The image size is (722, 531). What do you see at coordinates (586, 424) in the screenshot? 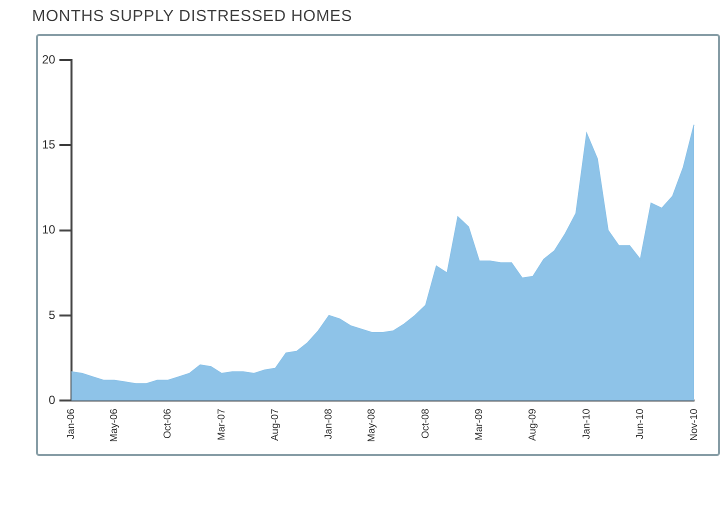
I see `x-tick-label: Jan-10` at bounding box center [586, 424].